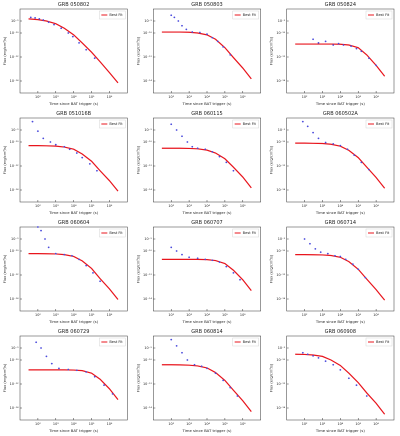 This screenshot has width=400, height=436. What do you see at coordinates (73, 5) in the screenshot?
I see `chart-title: GRB 050802` at bounding box center [73, 5].